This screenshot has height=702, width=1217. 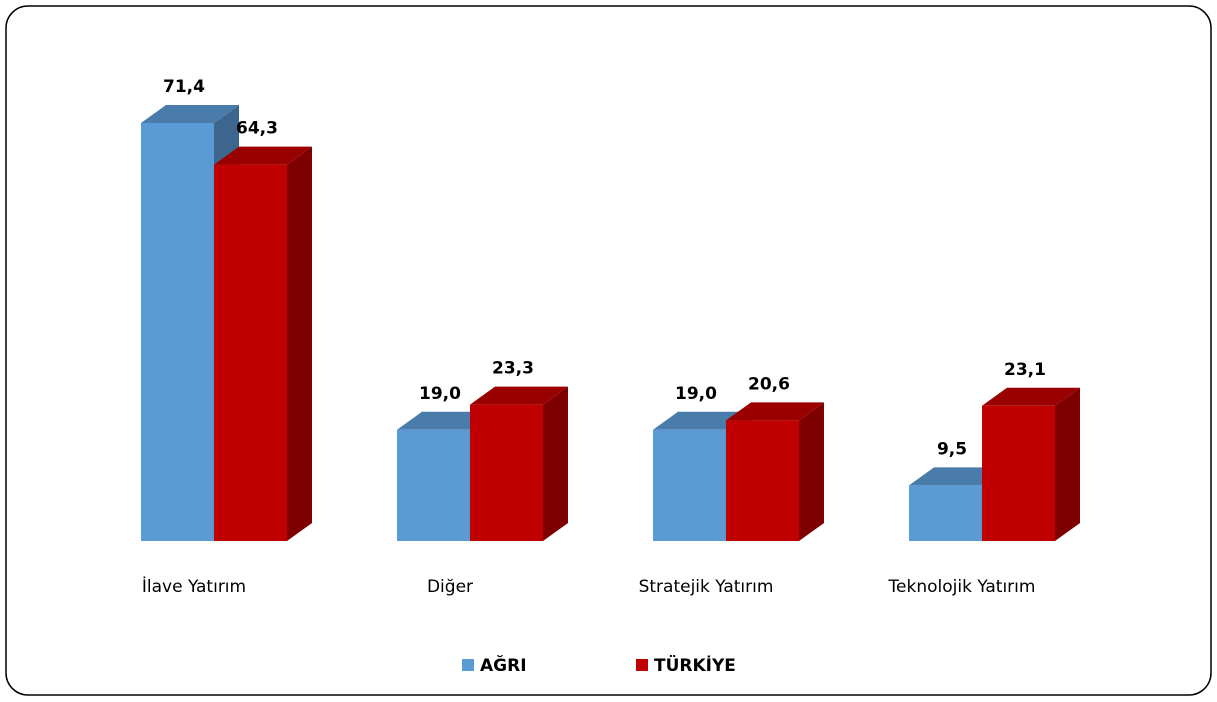 I want to click on data-label: 23,3, so click(x=513, y=369).